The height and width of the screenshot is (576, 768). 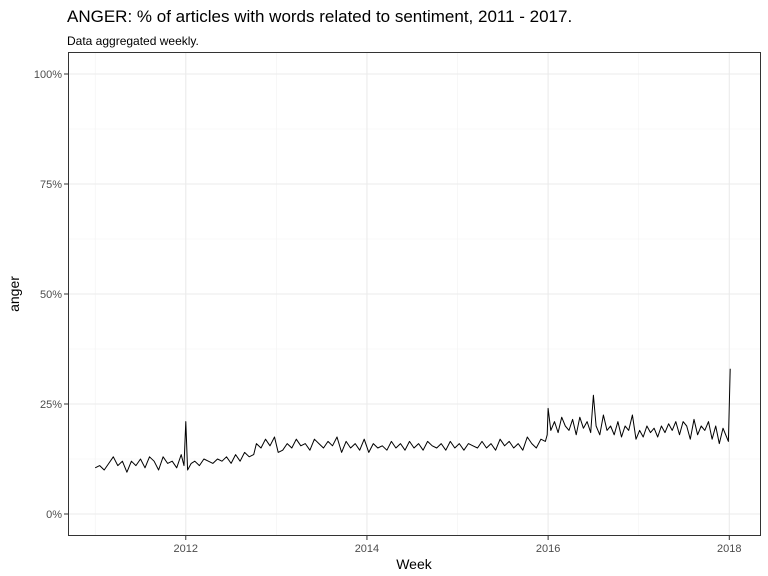 I want to click on x-tick-label: 2016, so click(x=548, y=549).